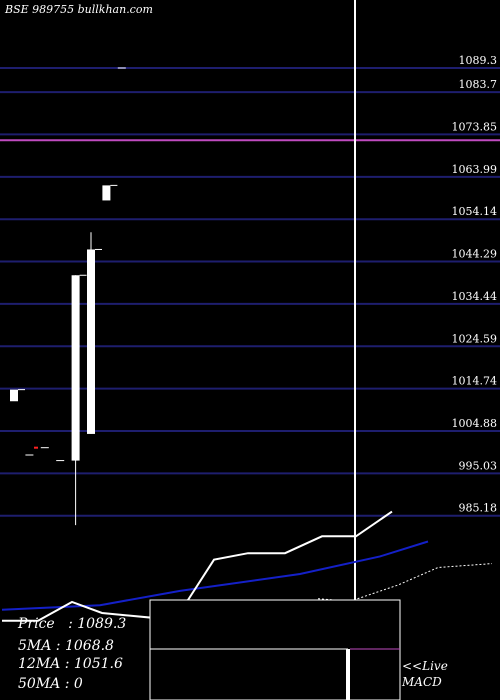 The height and width of the screenshot is (700, 500). Describe the element at coordinates (36, 447) in the screenshot. I see `signal-marker` at that location.